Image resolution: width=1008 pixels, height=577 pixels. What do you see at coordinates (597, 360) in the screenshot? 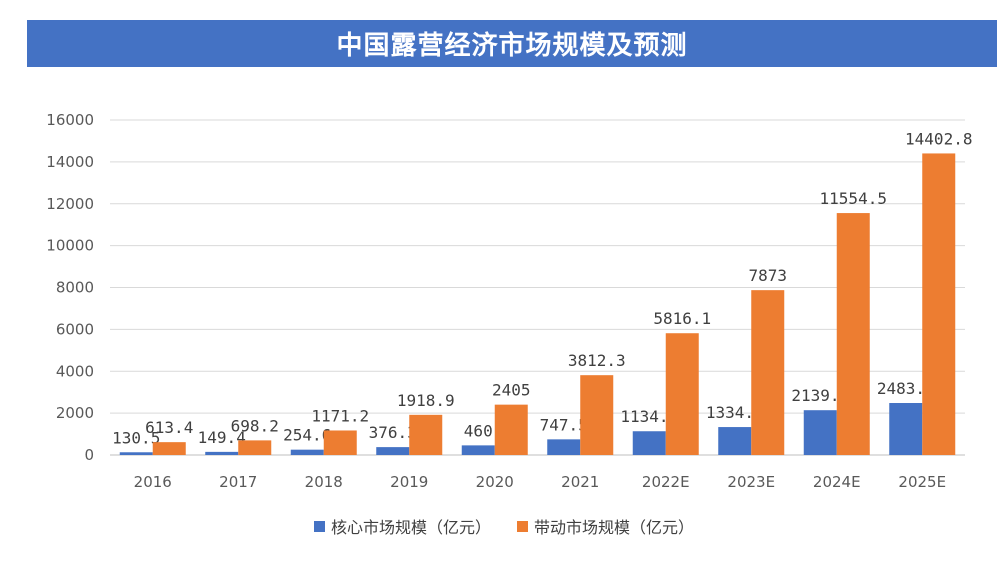
I see `data-label-driven-2021: 3812.3` at bounding box center [597, 360].